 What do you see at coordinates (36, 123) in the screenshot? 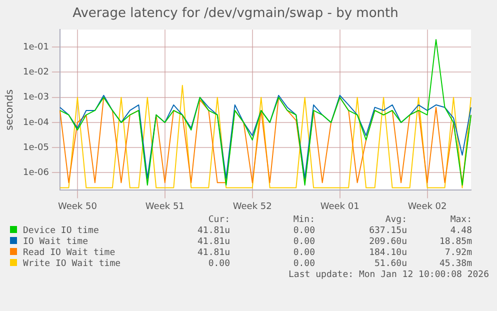
I see `y-tick-label: 1e-04` at bounding box center [36, 123].